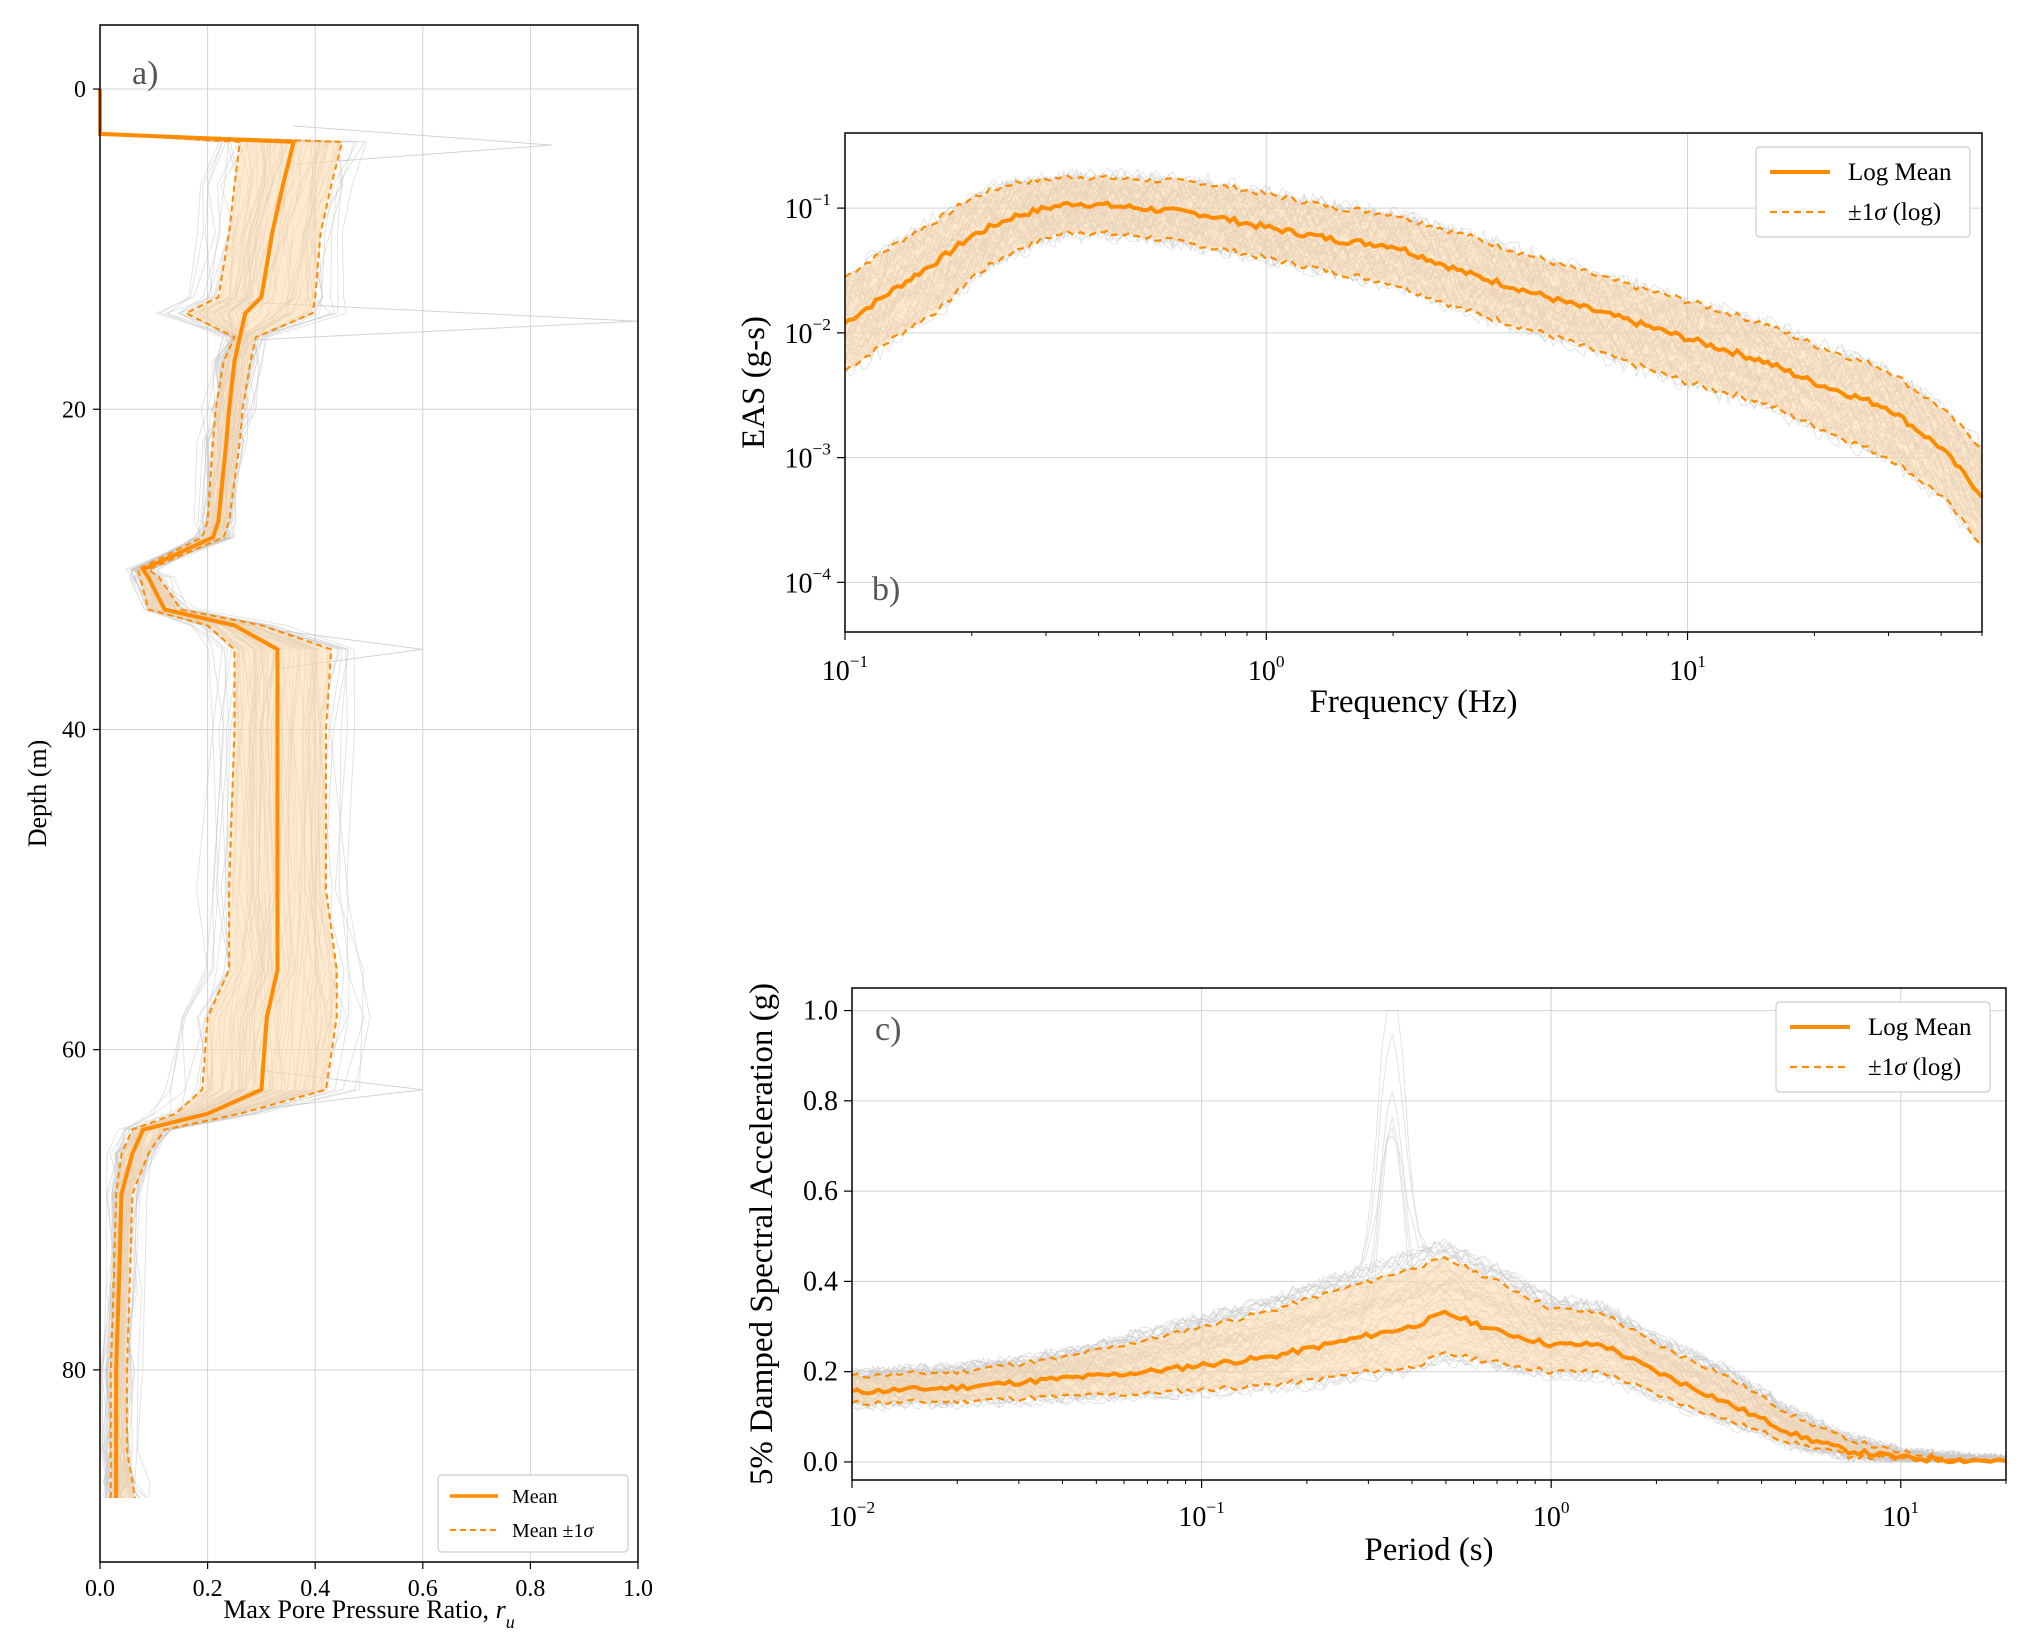 The image size is (2034, 1650). I want to click on panel-c-x-axis-label: Period (s), so click(1428, 1550).